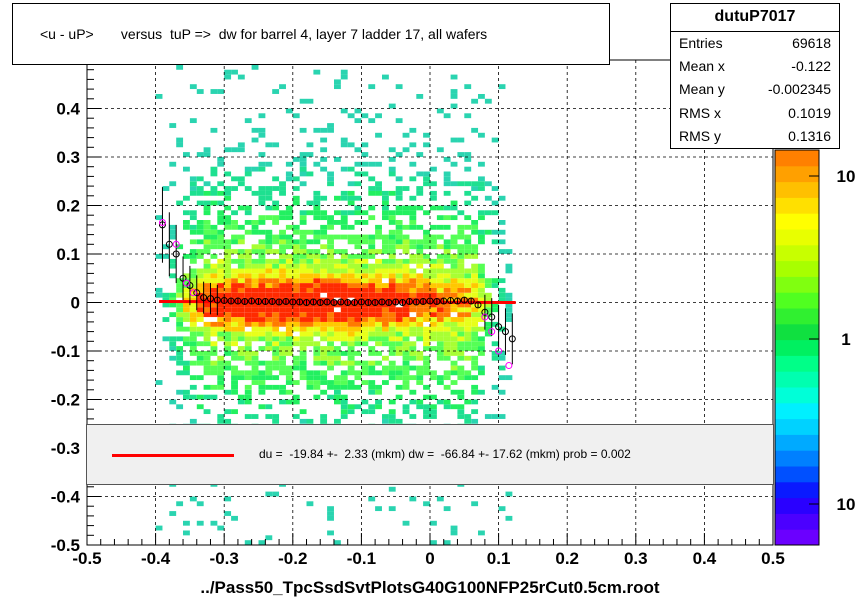 This screenshot has width=860, height=606. I want to click on palette-swatch, so click(797, 505).